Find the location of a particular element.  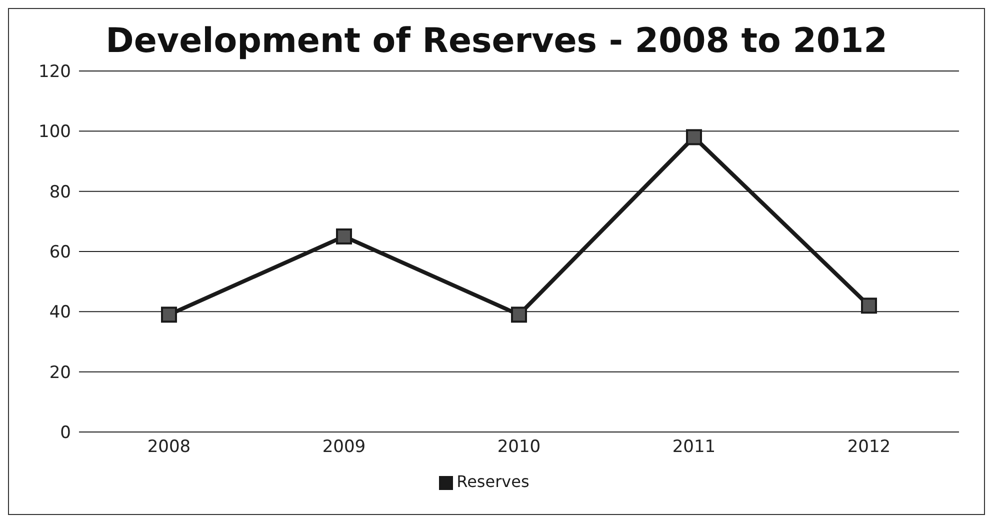

y-tick-label: 0 is located at coordinates (65, 433).